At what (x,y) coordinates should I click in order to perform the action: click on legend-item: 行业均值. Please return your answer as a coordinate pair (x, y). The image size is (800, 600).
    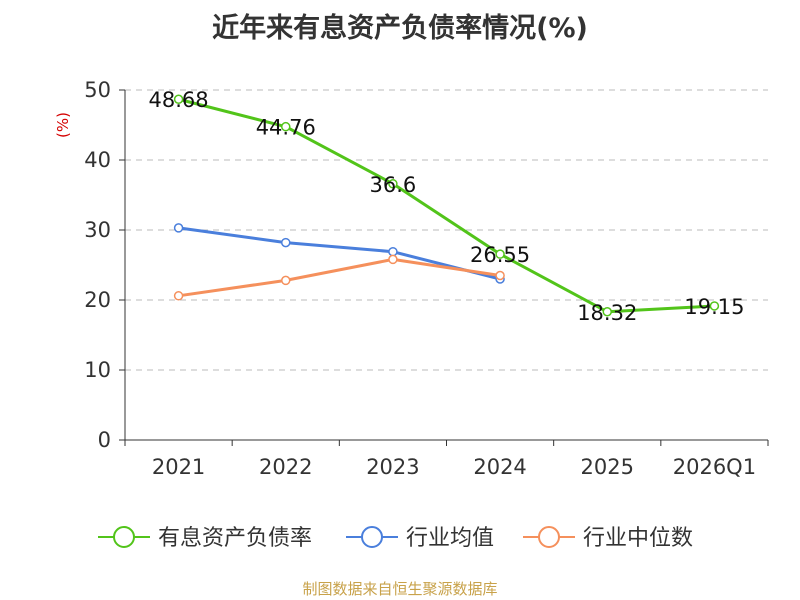
    Looking at the image, I should click on (420, 538).